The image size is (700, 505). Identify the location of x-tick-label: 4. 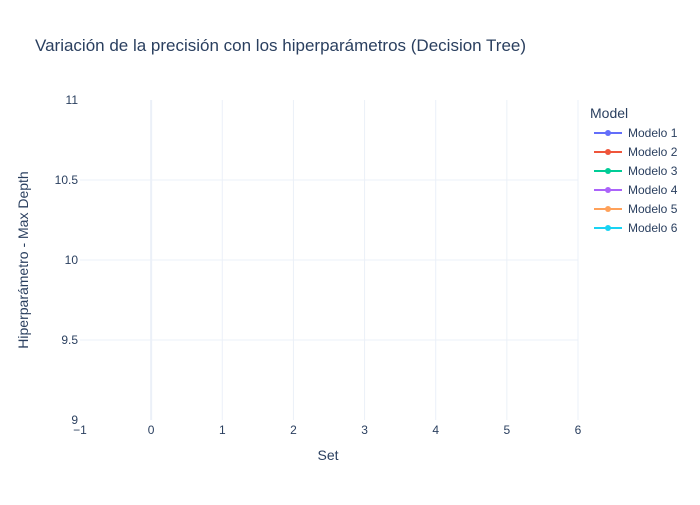
(435, 430).